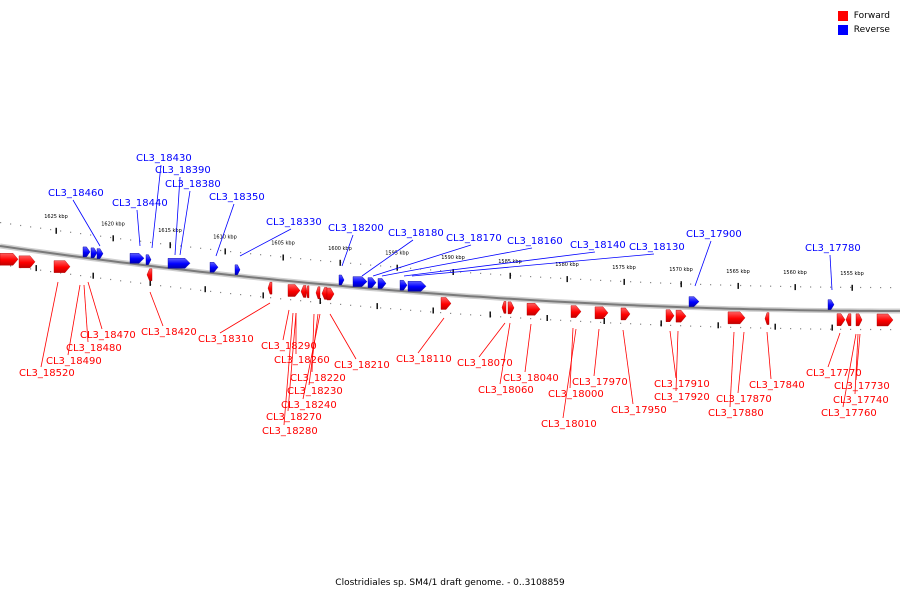  I want to click on forward-gene-label: CL3_17740, so click(861, 400).